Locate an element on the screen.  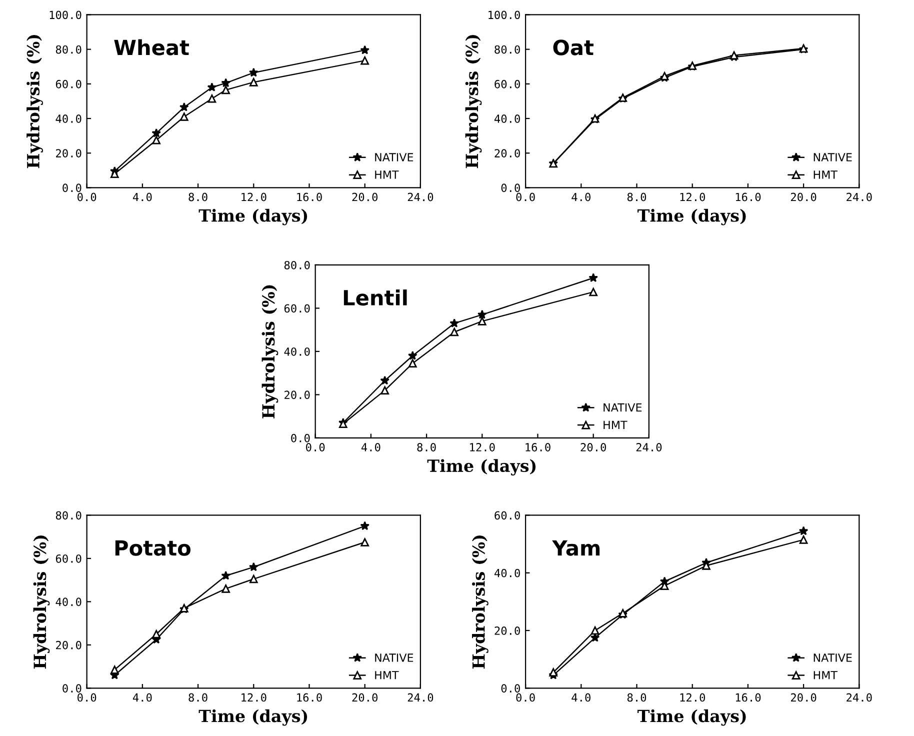
text: Potato is located at coordinates (152, 548).